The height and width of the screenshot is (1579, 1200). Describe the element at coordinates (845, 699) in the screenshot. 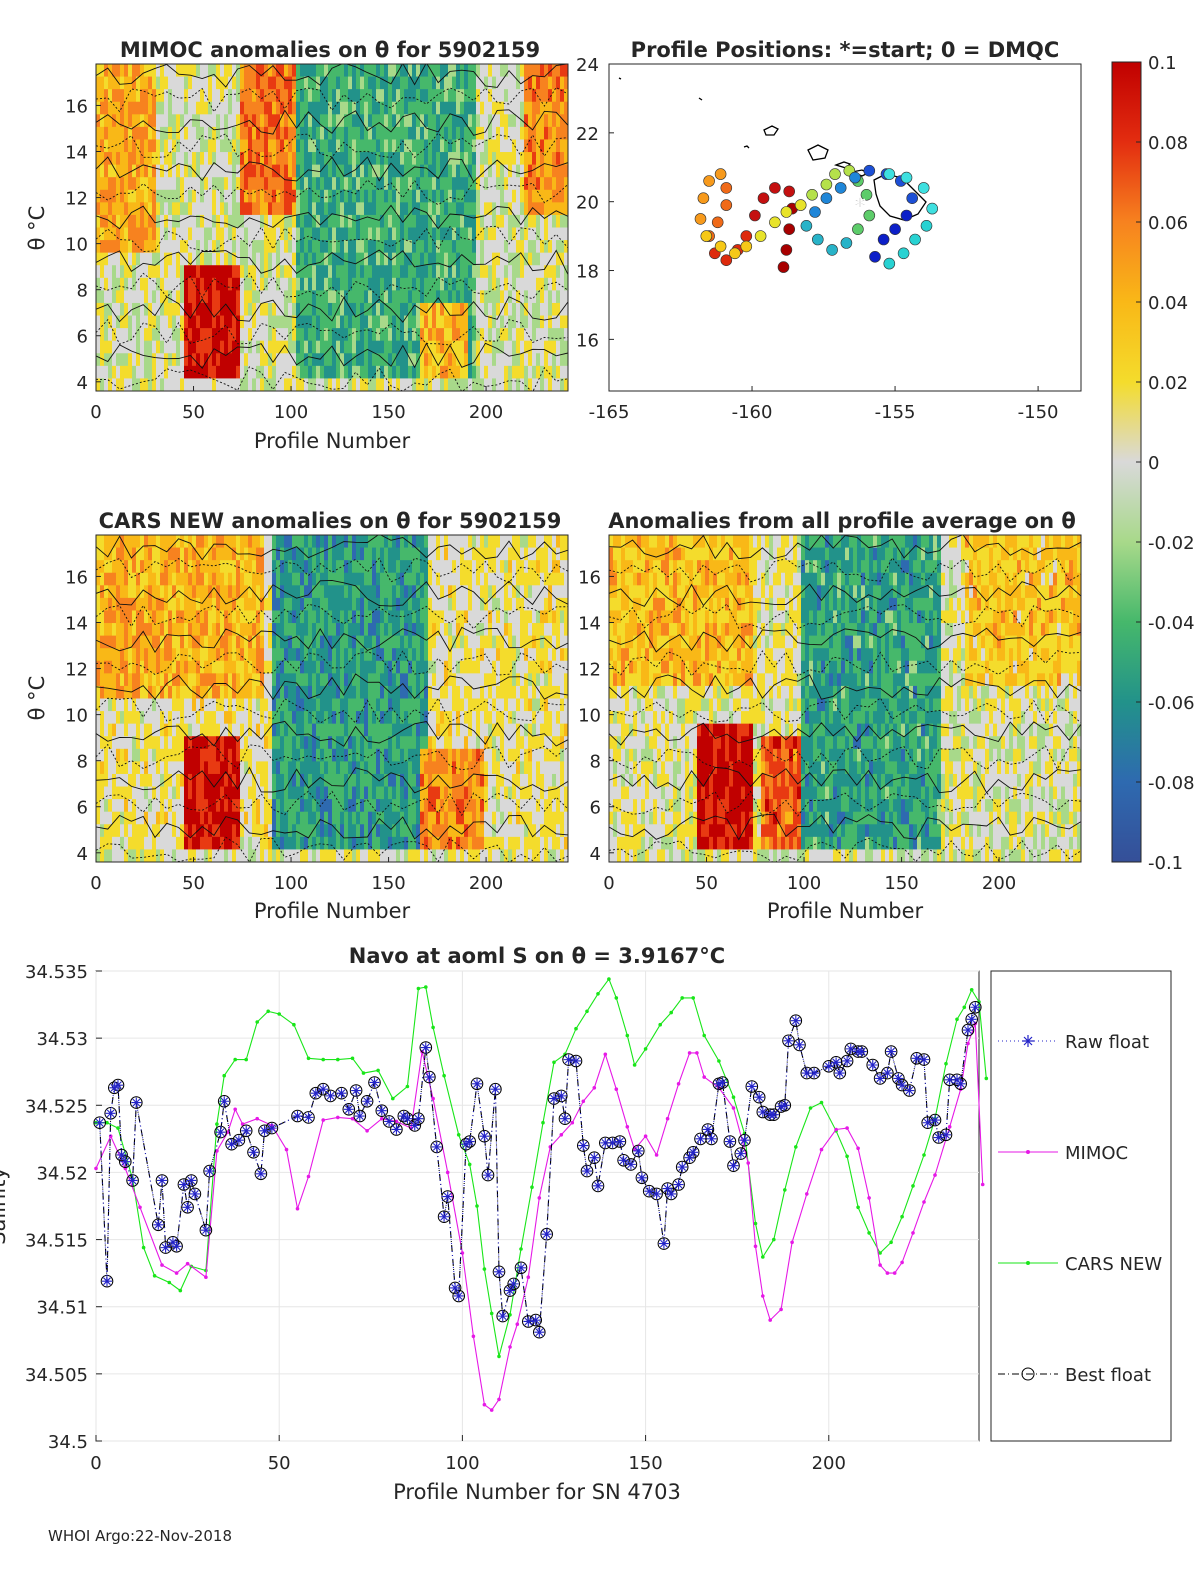

I see `allavg-heatmap` at that location.